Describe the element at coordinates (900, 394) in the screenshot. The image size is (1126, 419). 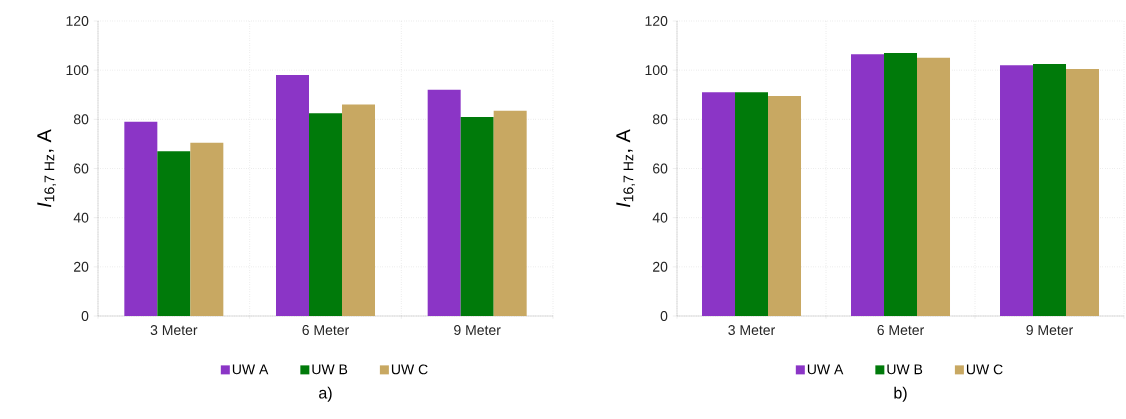
I see `text: b)` at that location.